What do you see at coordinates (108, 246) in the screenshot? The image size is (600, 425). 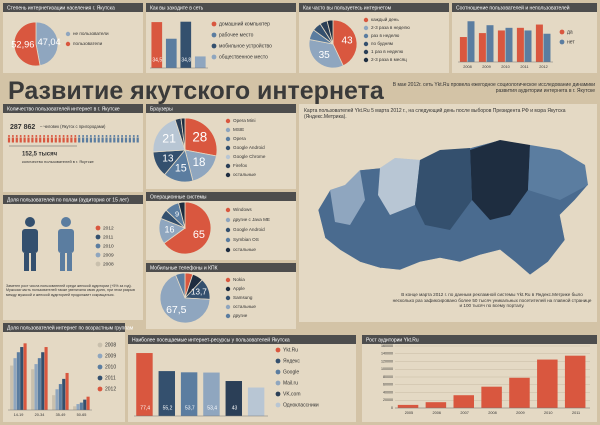 I see `legend-label: 2010` at bounding box center [108, 246].